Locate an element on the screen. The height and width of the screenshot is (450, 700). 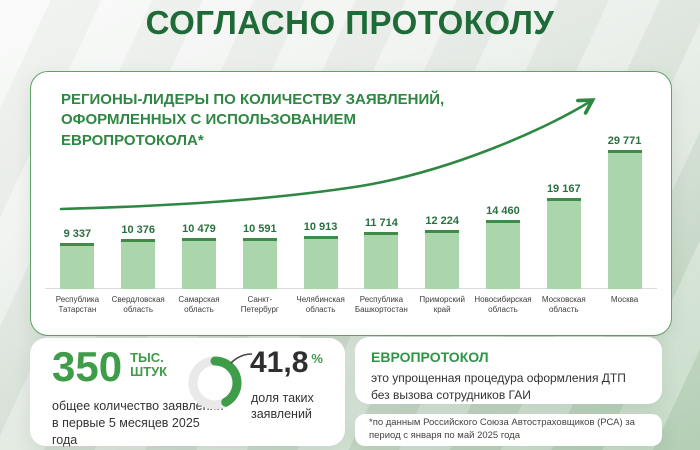
bar-value-label: 14 460 is located at coordinates (503, 211).